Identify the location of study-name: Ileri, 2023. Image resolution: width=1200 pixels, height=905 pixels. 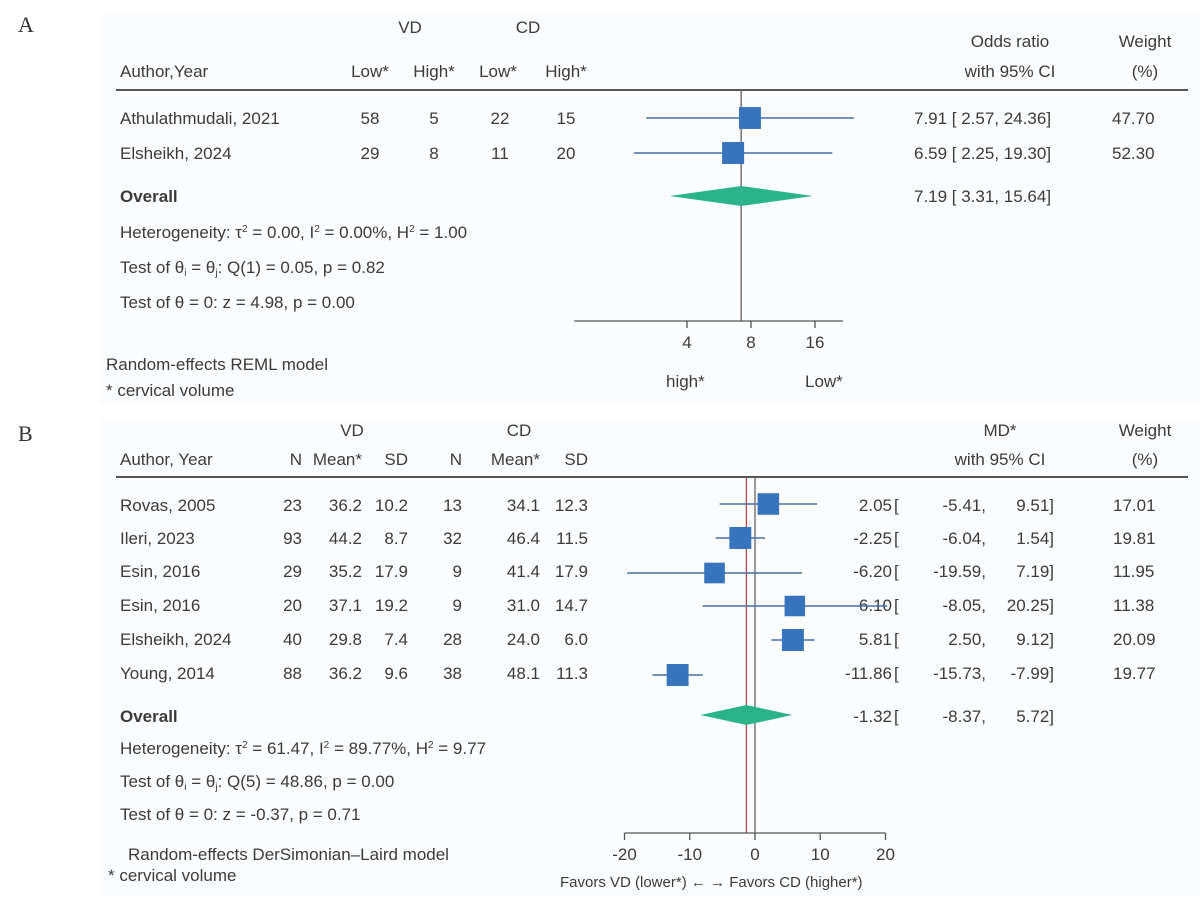
(157, 538).